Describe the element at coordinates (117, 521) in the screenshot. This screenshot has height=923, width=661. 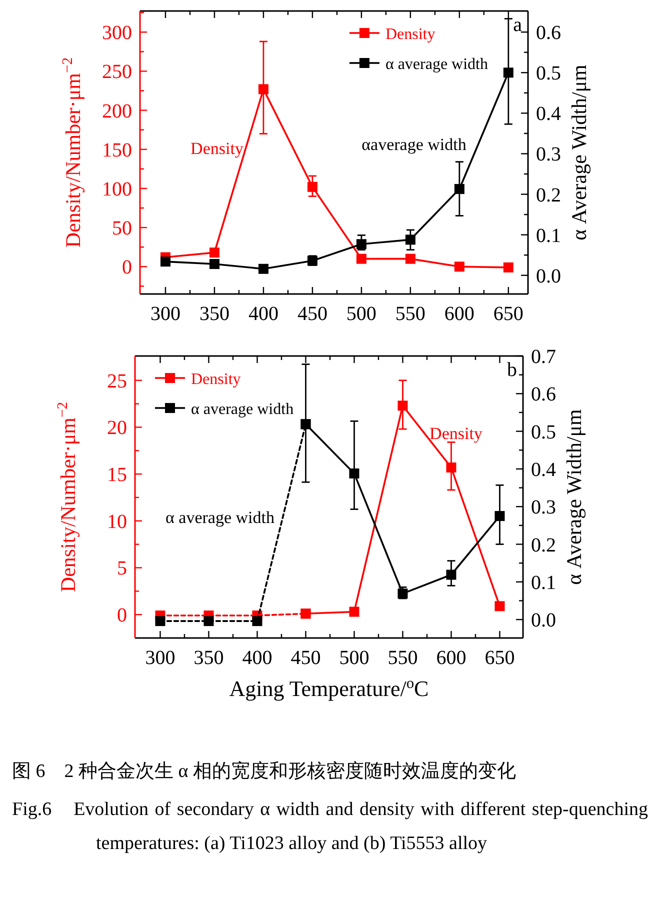
I see `y-tick-label: 10` at that location.